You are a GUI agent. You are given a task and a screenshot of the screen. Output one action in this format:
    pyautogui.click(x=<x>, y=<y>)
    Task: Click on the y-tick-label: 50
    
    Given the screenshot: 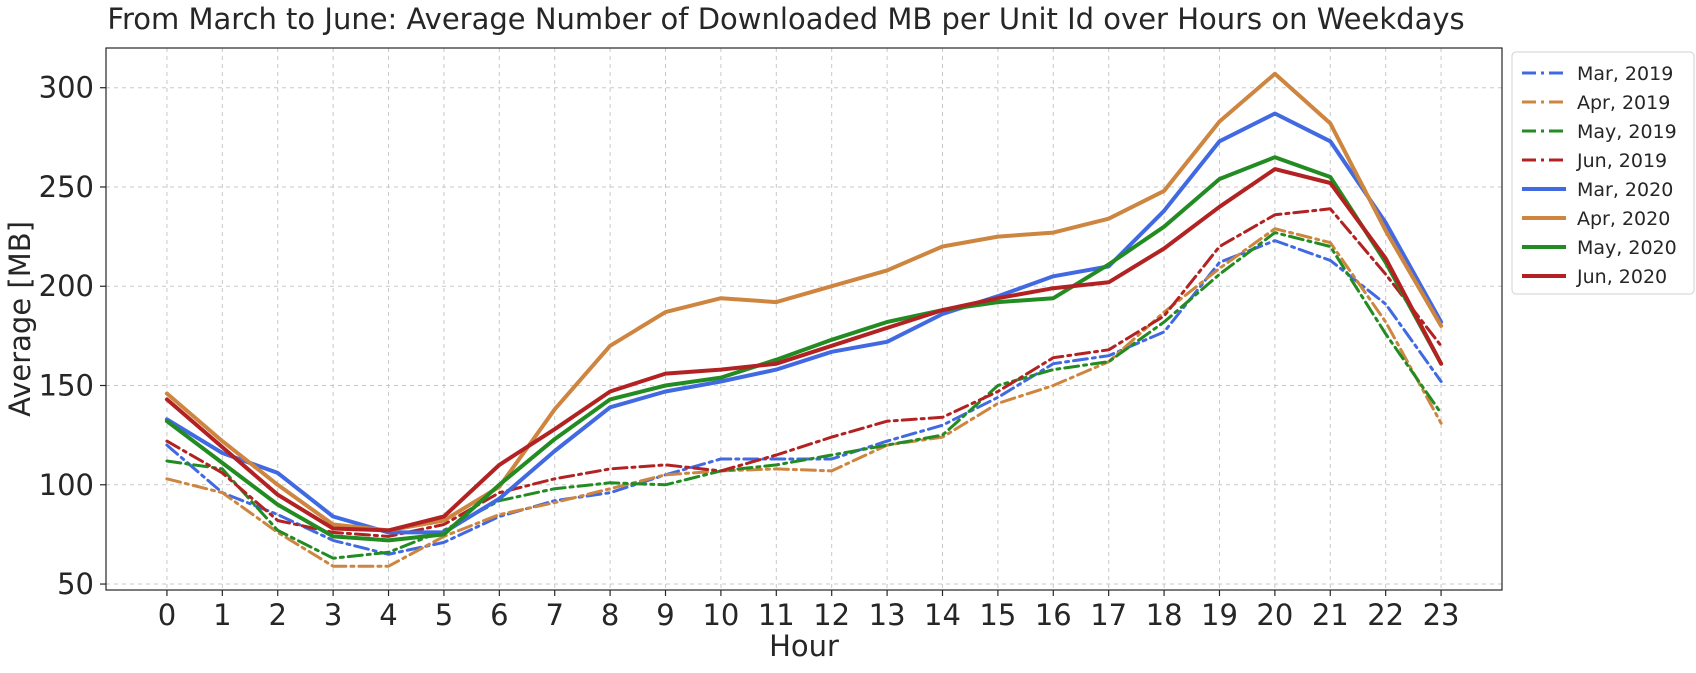 What is the action you would take?
    pyautogui.click(x=75, y=584)
    